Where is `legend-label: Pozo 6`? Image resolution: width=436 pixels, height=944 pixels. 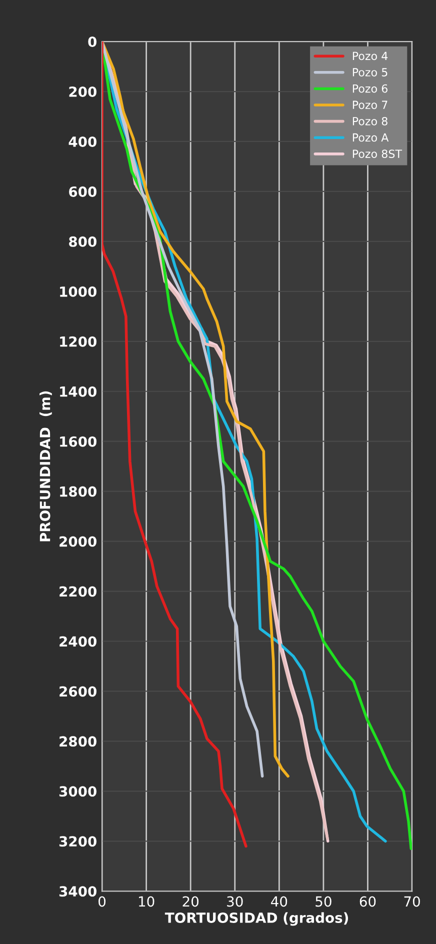 legend-label: Pozo 6 is located at coordinates (370, 88).